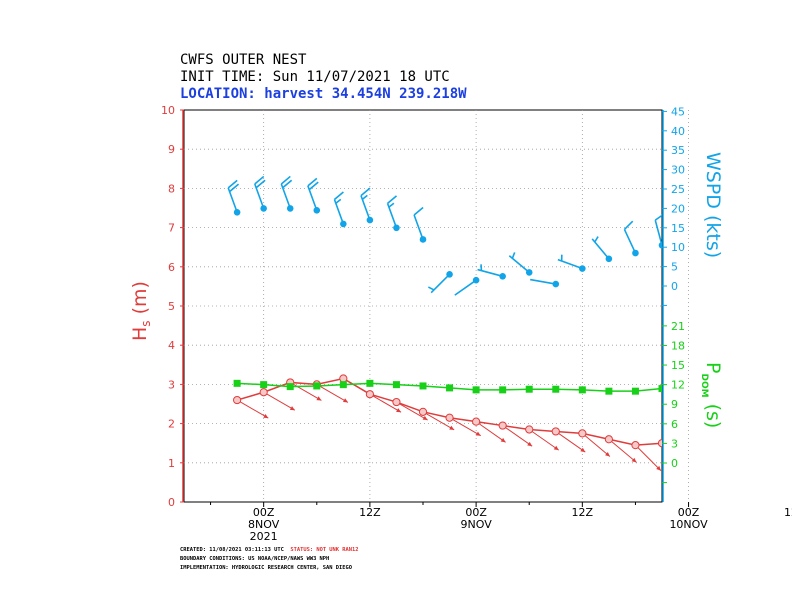  I want to click on wspd-axis-title: WSPD (kts), so click(713, 205).